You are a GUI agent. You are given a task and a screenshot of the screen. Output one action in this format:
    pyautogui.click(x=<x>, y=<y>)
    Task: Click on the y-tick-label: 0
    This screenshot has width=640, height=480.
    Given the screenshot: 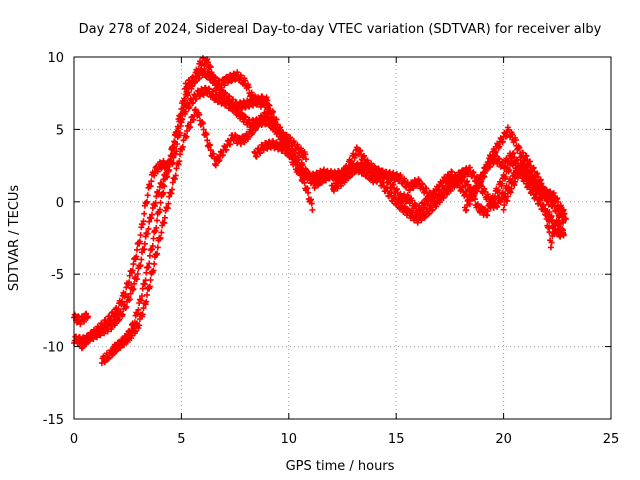 What is the action you would take?
    pyautogui.click(x=60, y=203)
    